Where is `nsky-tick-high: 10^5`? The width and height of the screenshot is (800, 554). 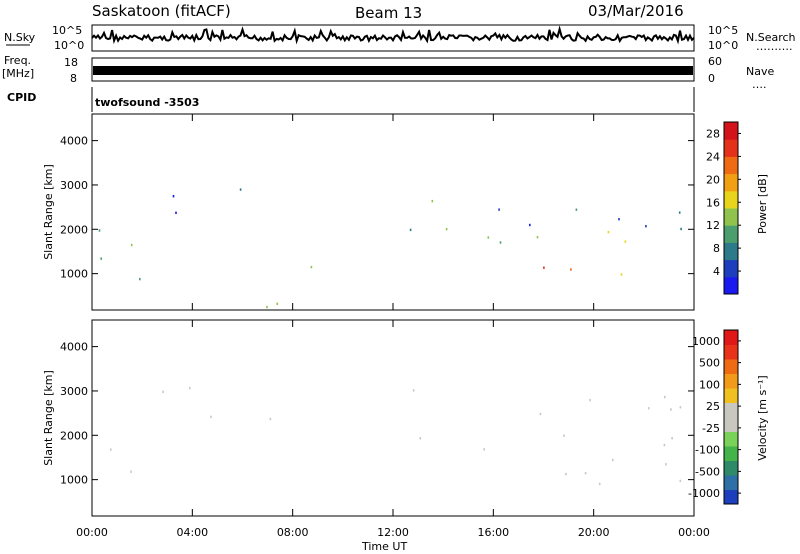
nsky-tick-high: 10^5 is located at coordinates (67, 30).